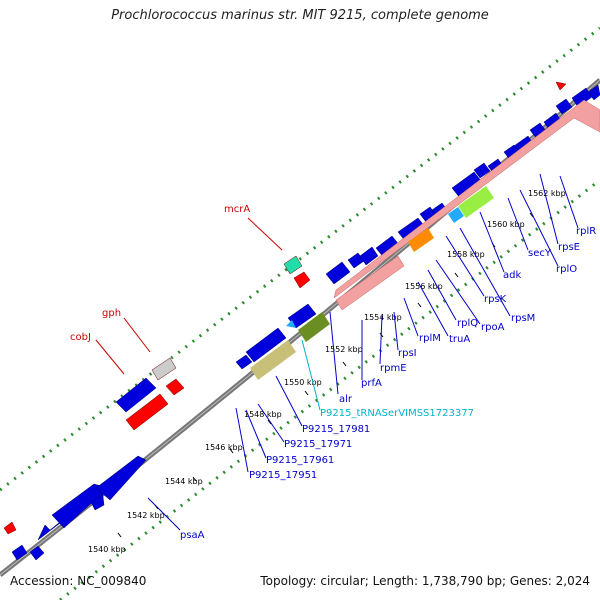  Describe the element at coordinates (397, 413) in the screenshot. I see `gene-label-trna: P9215_tRNASerVIMSS1723377` at that location.